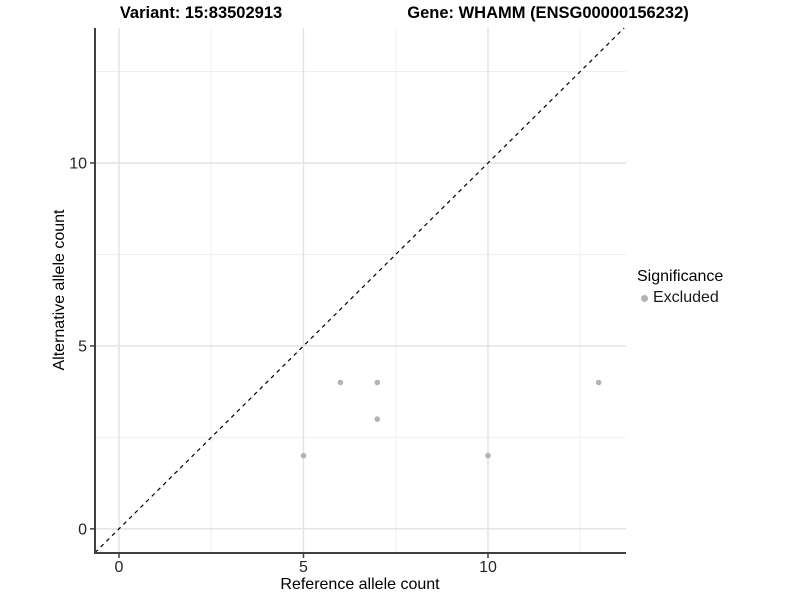 The height and width of the screenshot is (600, 800). I want to click on legend-title: Significance, so click(680, 276).